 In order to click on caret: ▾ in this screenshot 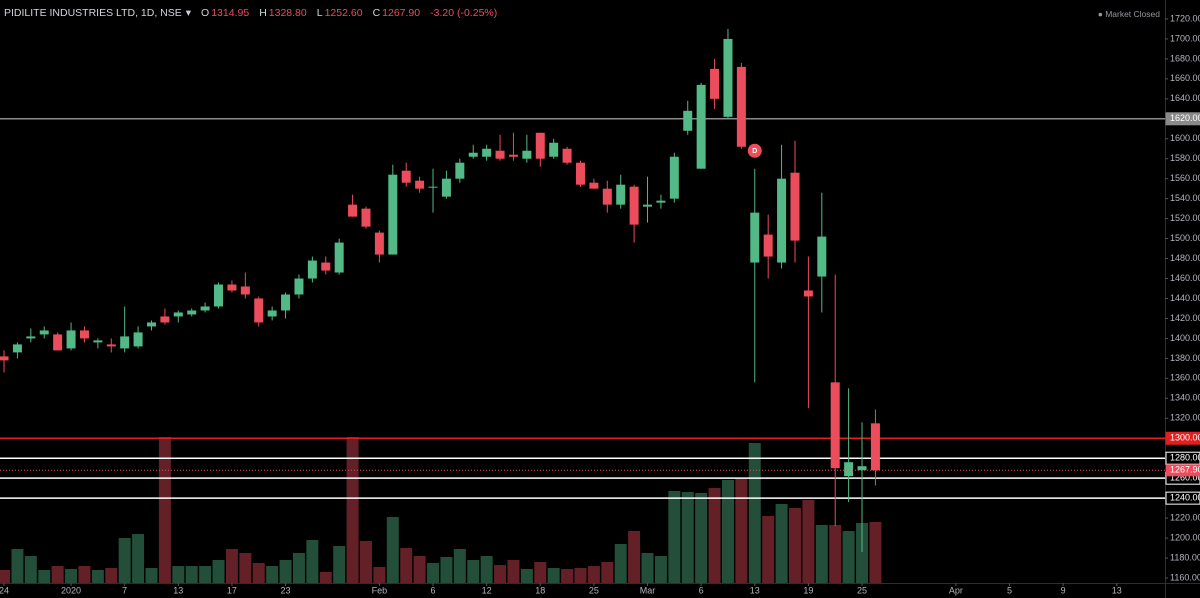, I will do `click(188, 13)`.